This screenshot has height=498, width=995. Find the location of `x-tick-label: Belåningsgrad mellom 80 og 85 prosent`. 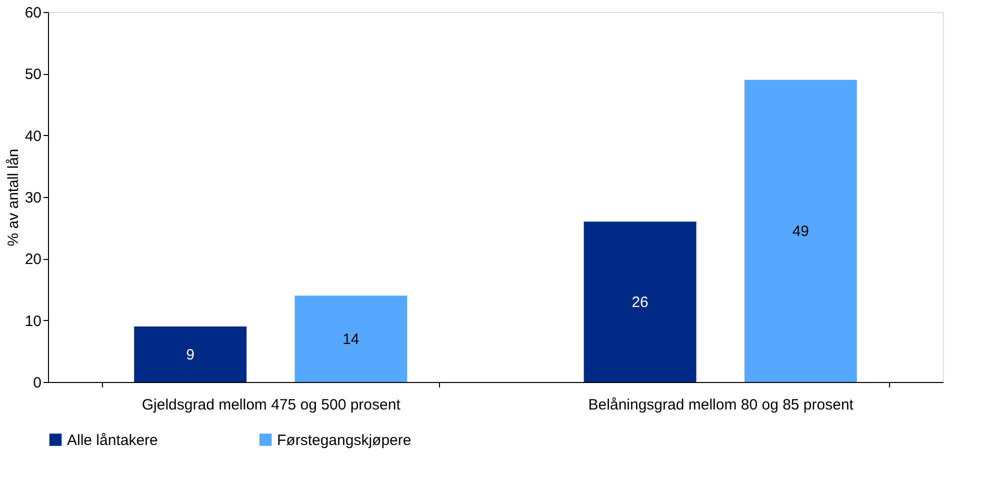

x-tick-label: Belåningsgrad mellom 80 og 85 prosent is located at coordinates (721, 405).